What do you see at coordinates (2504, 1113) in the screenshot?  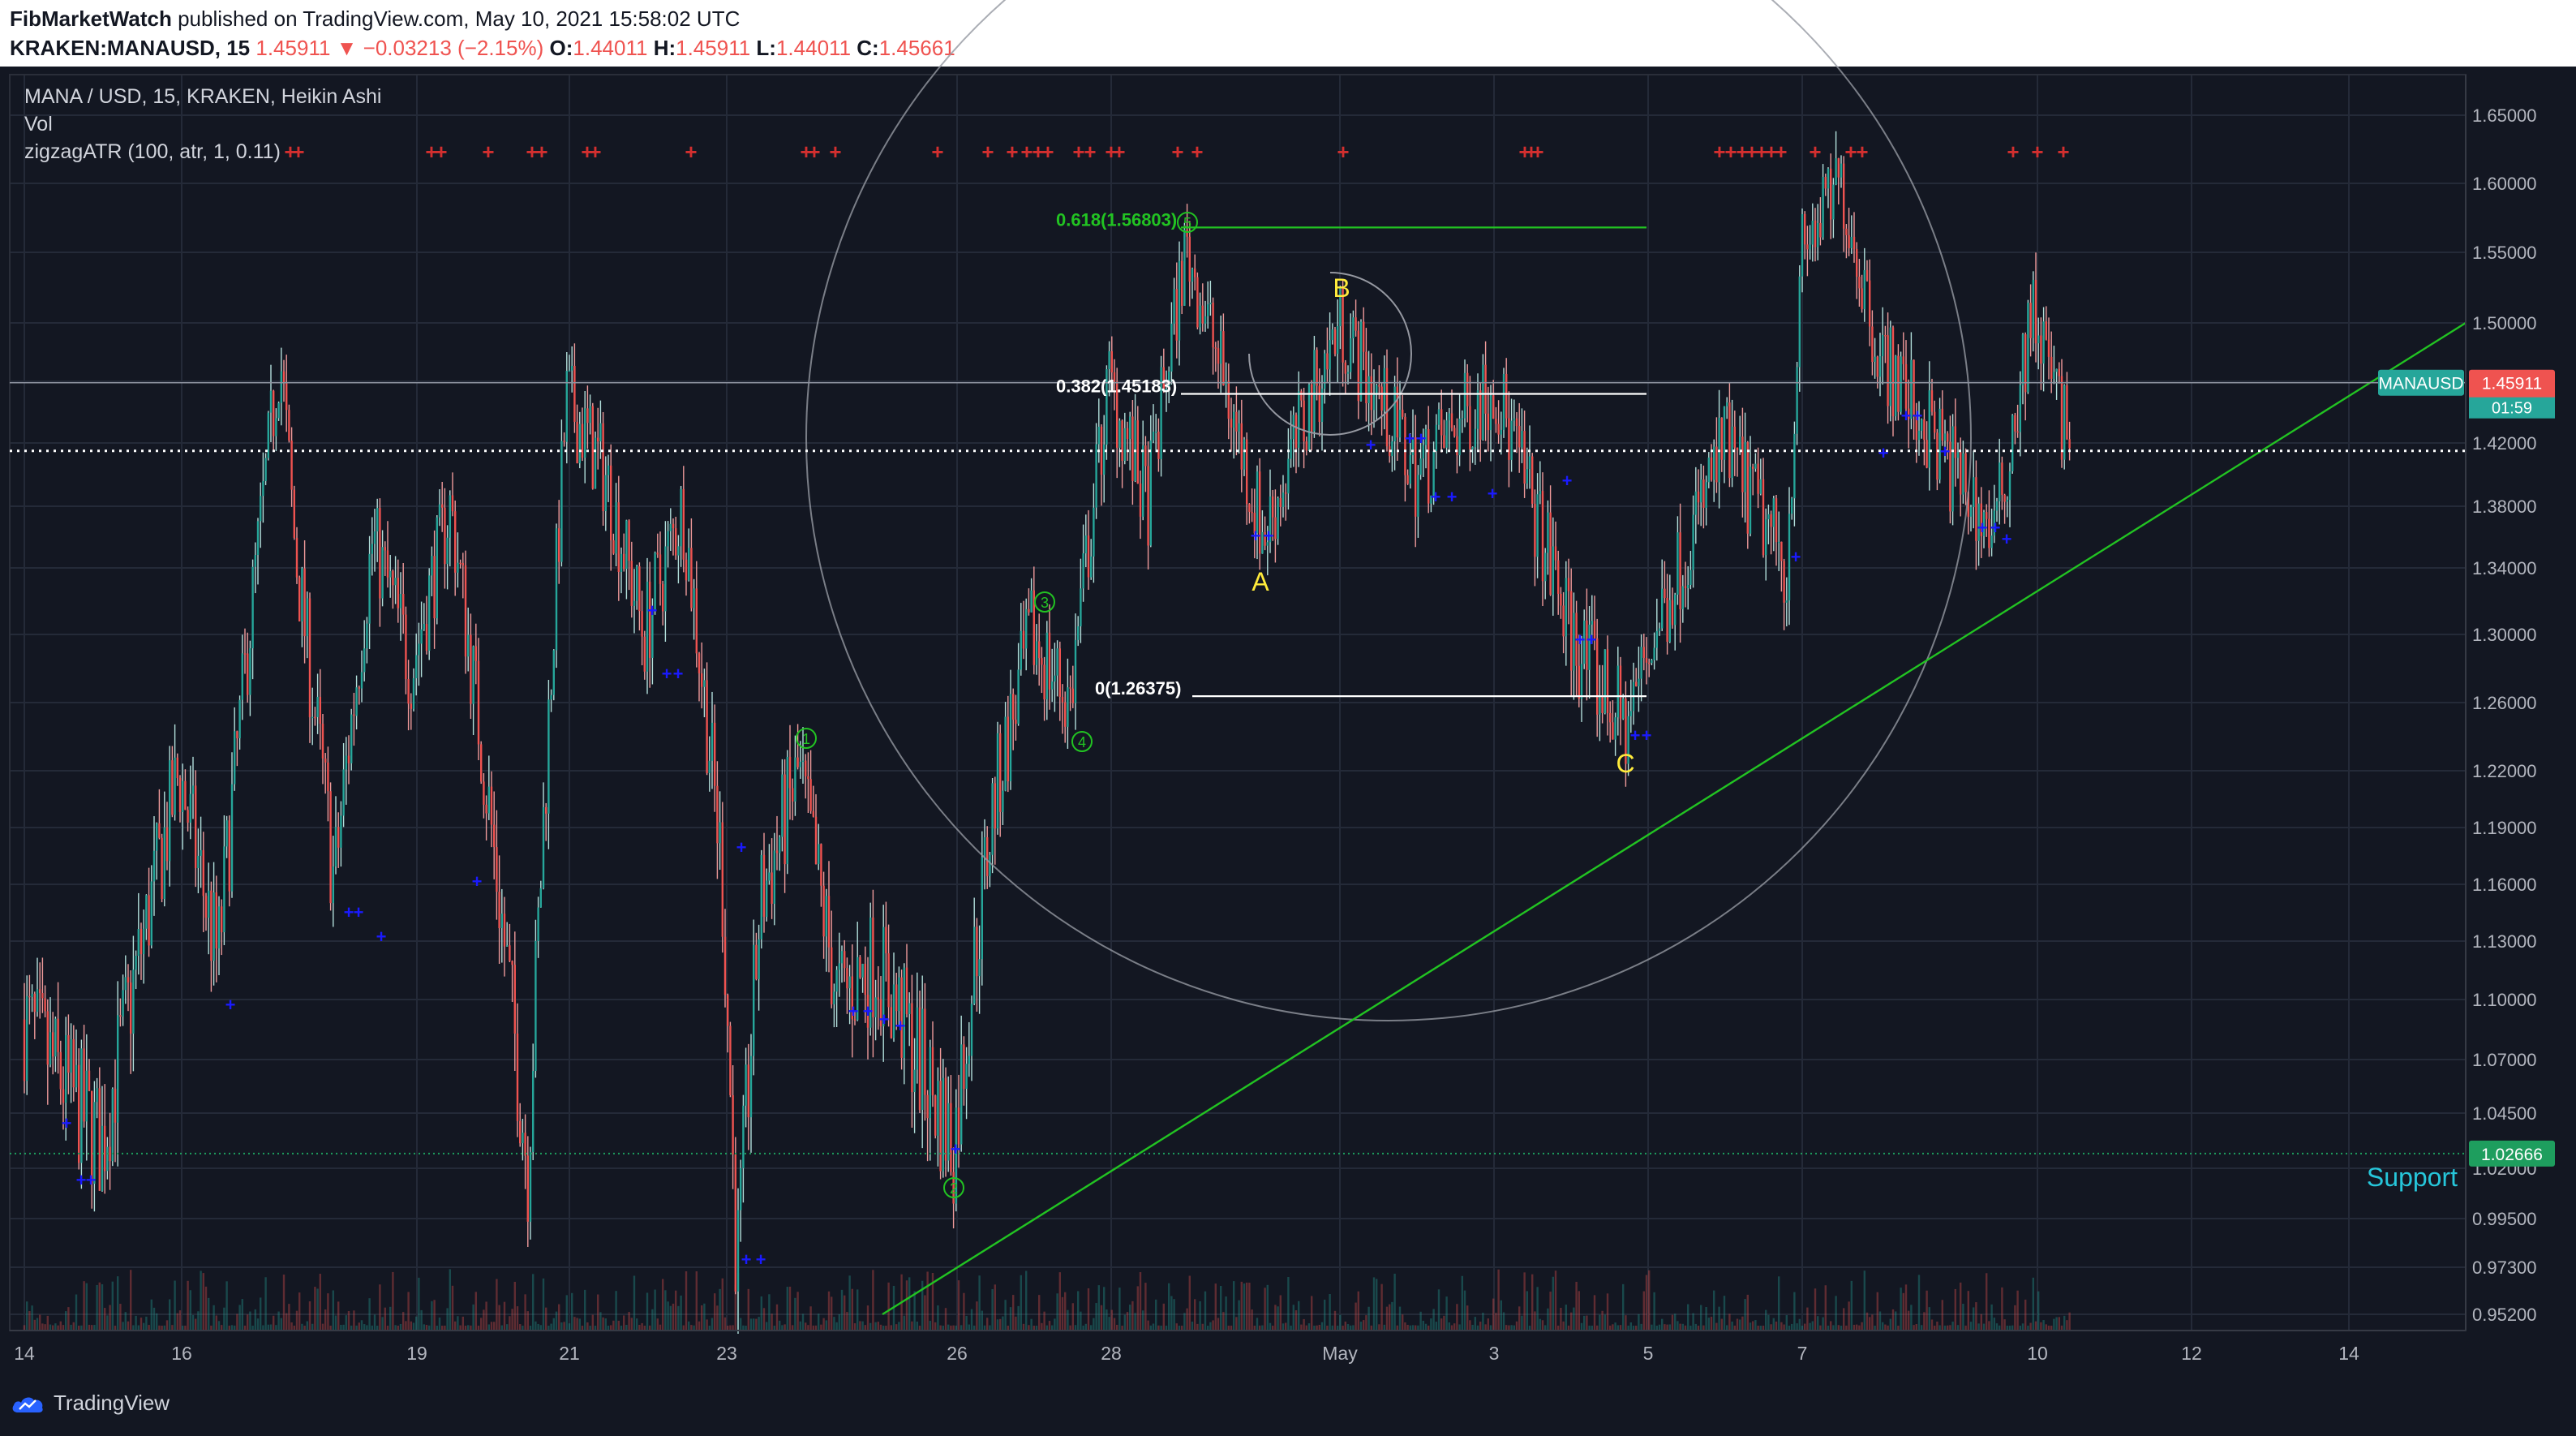 I see `y-tick-label-16: 1.04500` at bounding box center [2504, 1113].